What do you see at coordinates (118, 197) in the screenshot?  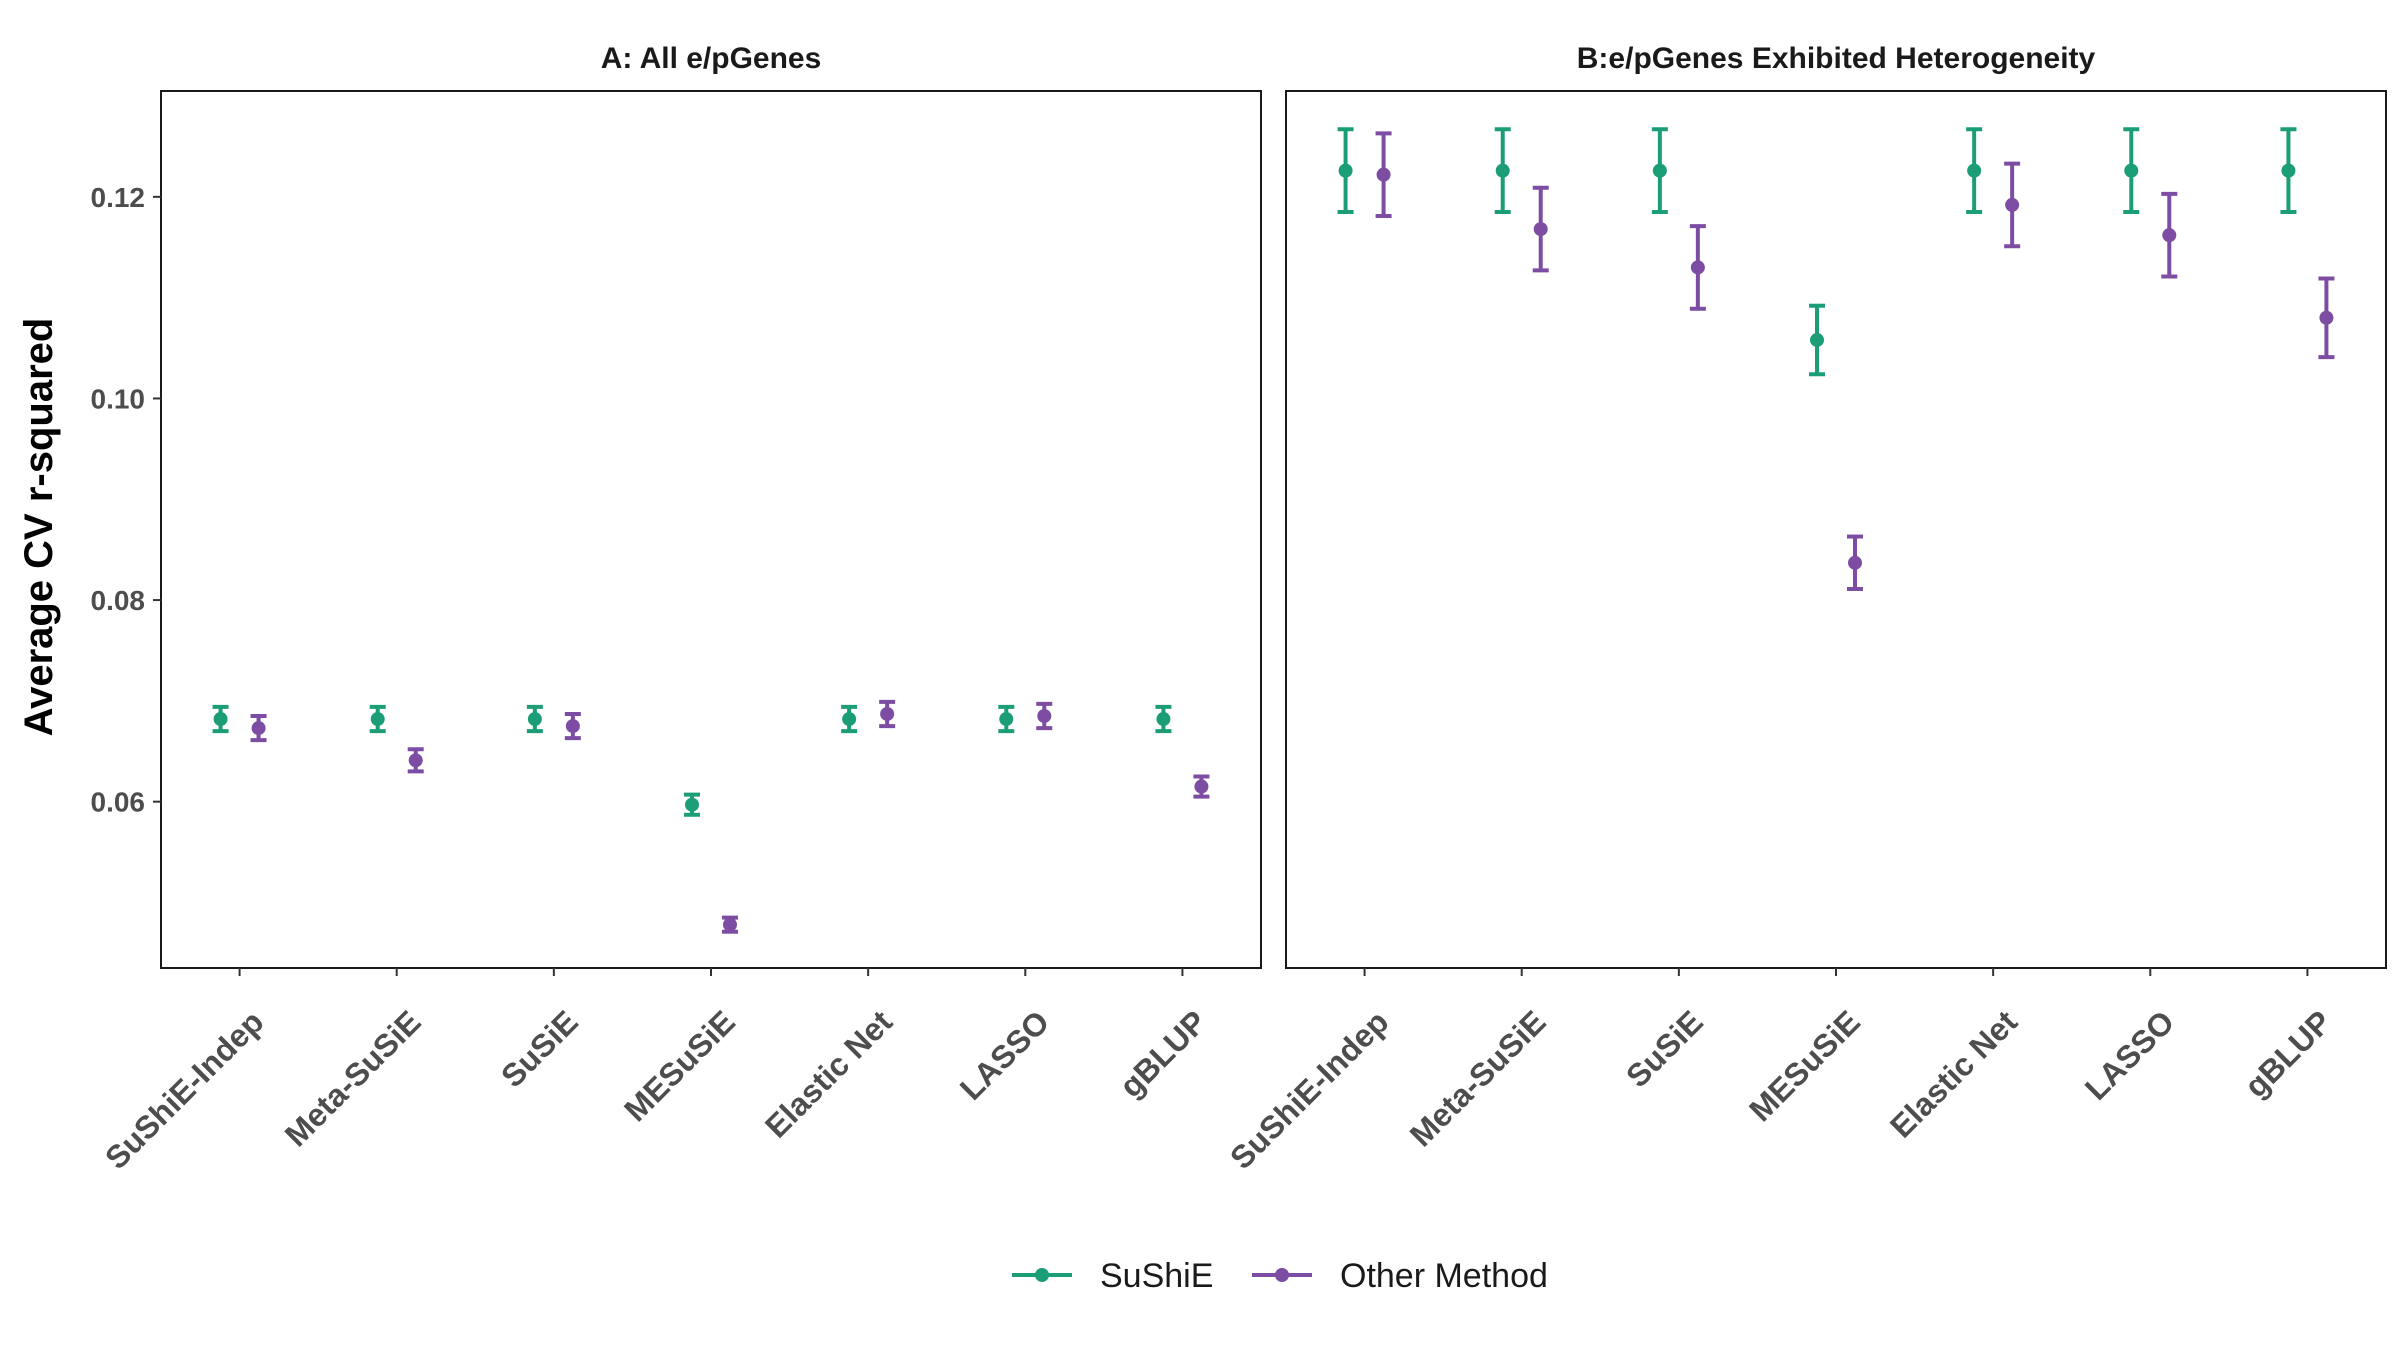 I see `y-tick-label: 0.12` at bounding box center [118, 197].